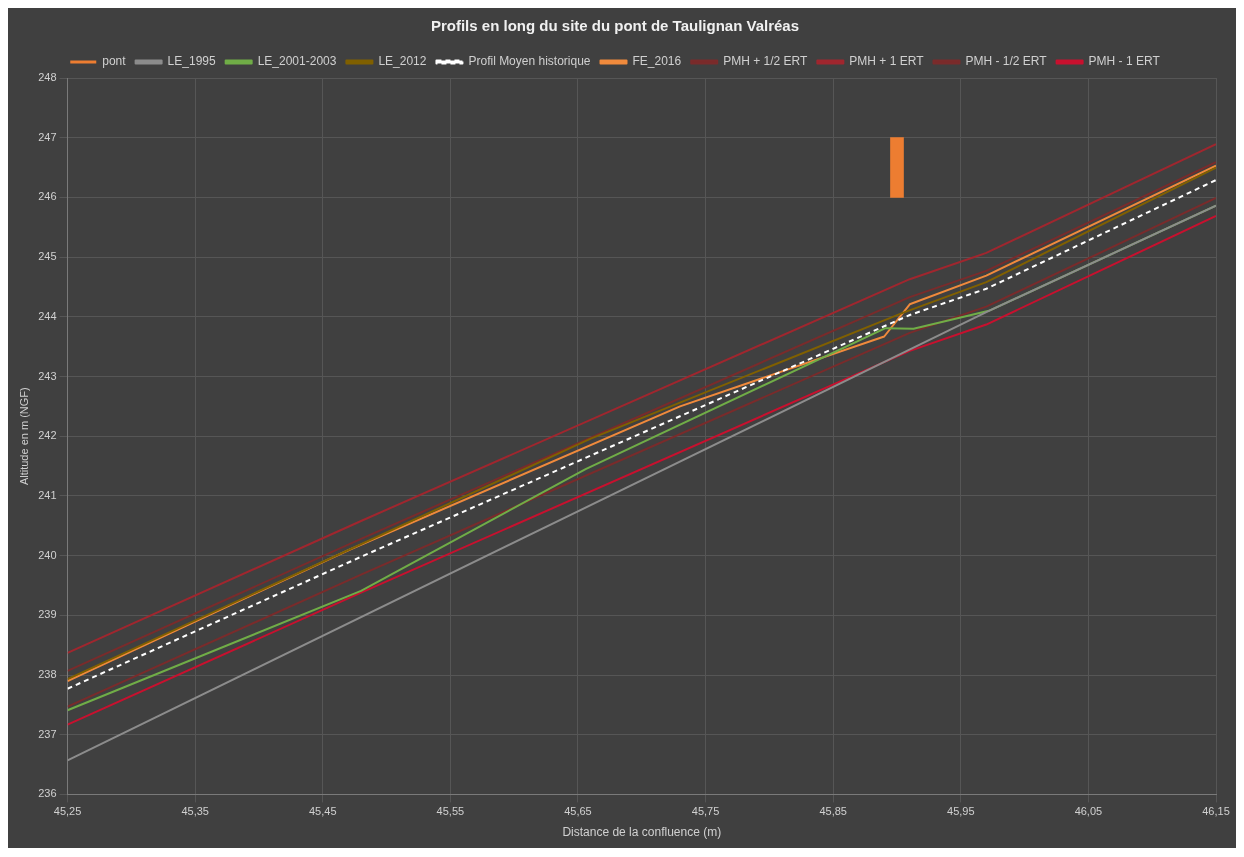 The width and height of the screenshot is (1244, 857). What do you see at coordinates (1124, 61) in the screenshot?
I see `legend-label: PMH - 1 ERT` at bounding box center [1124, 61].